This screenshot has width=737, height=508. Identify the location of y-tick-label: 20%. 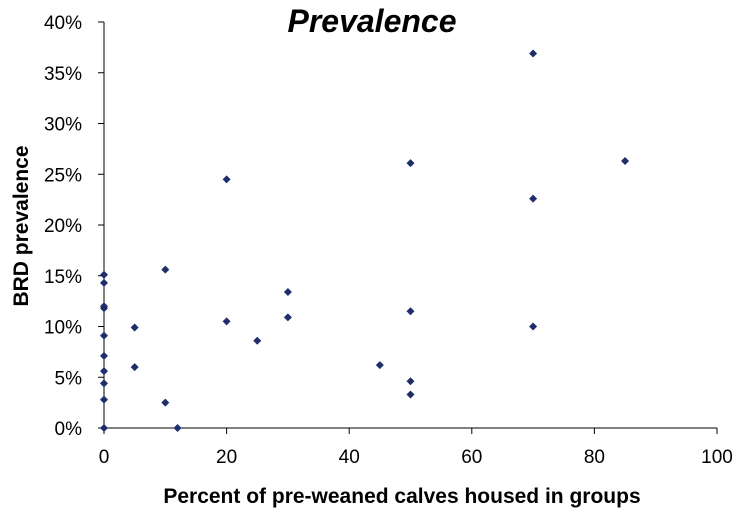
(63, 226).